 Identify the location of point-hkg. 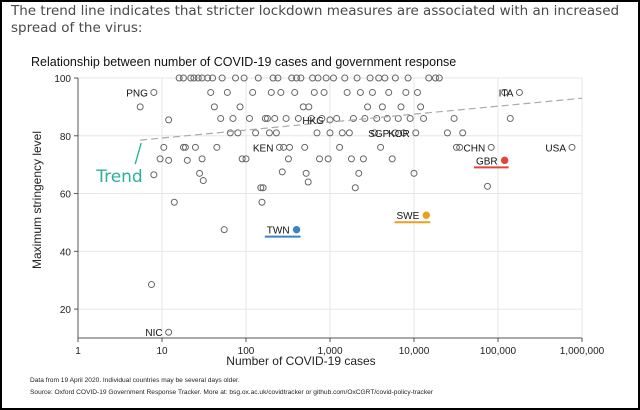
(330, 120).